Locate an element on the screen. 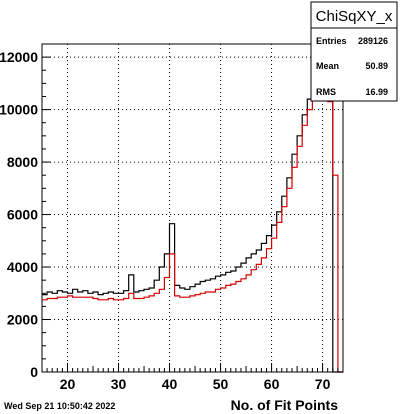  y-tick-label: 6000 is located at coordinates (22, 215).